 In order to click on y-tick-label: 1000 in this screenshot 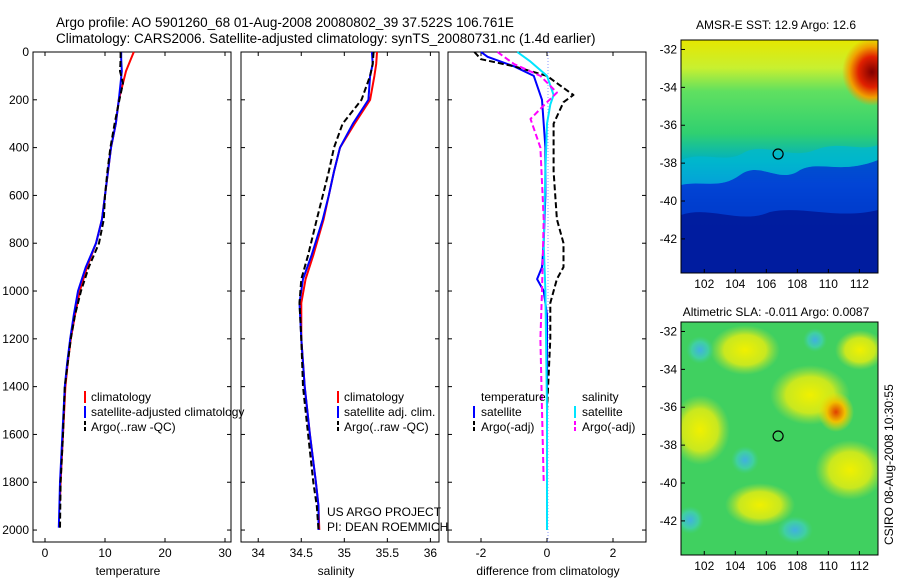, I will do `click(15, 291)`.